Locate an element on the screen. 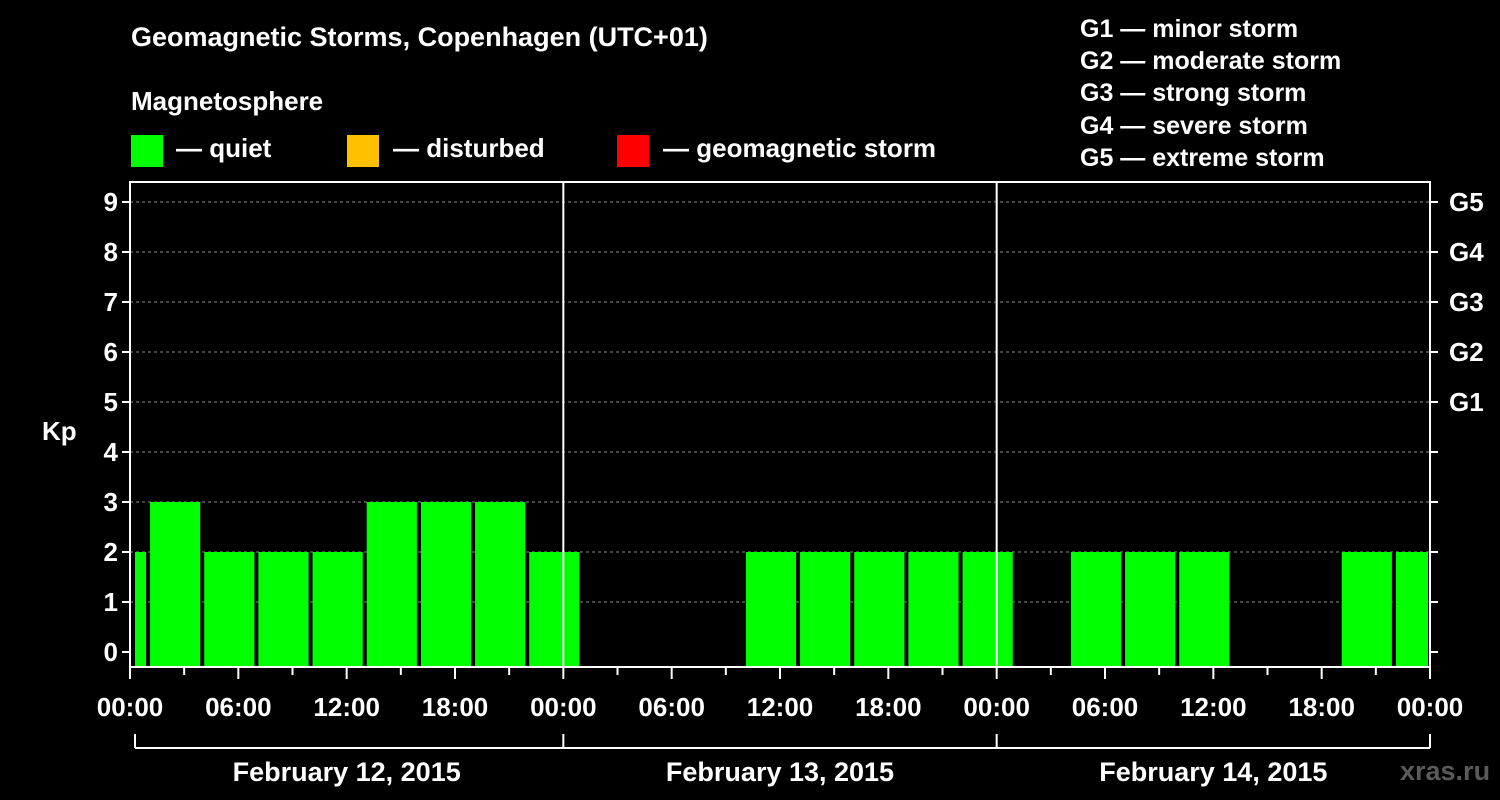 This screenshot has width=1500, height=800. y-tick-label: 8 is located at coordinates (111, 252).